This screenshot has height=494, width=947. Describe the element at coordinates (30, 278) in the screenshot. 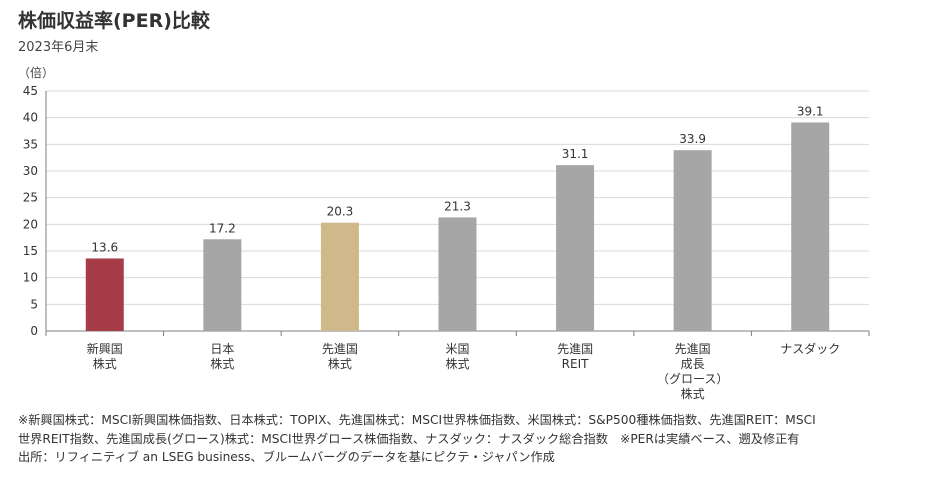

I see `y-tick-label: 10` at that location.